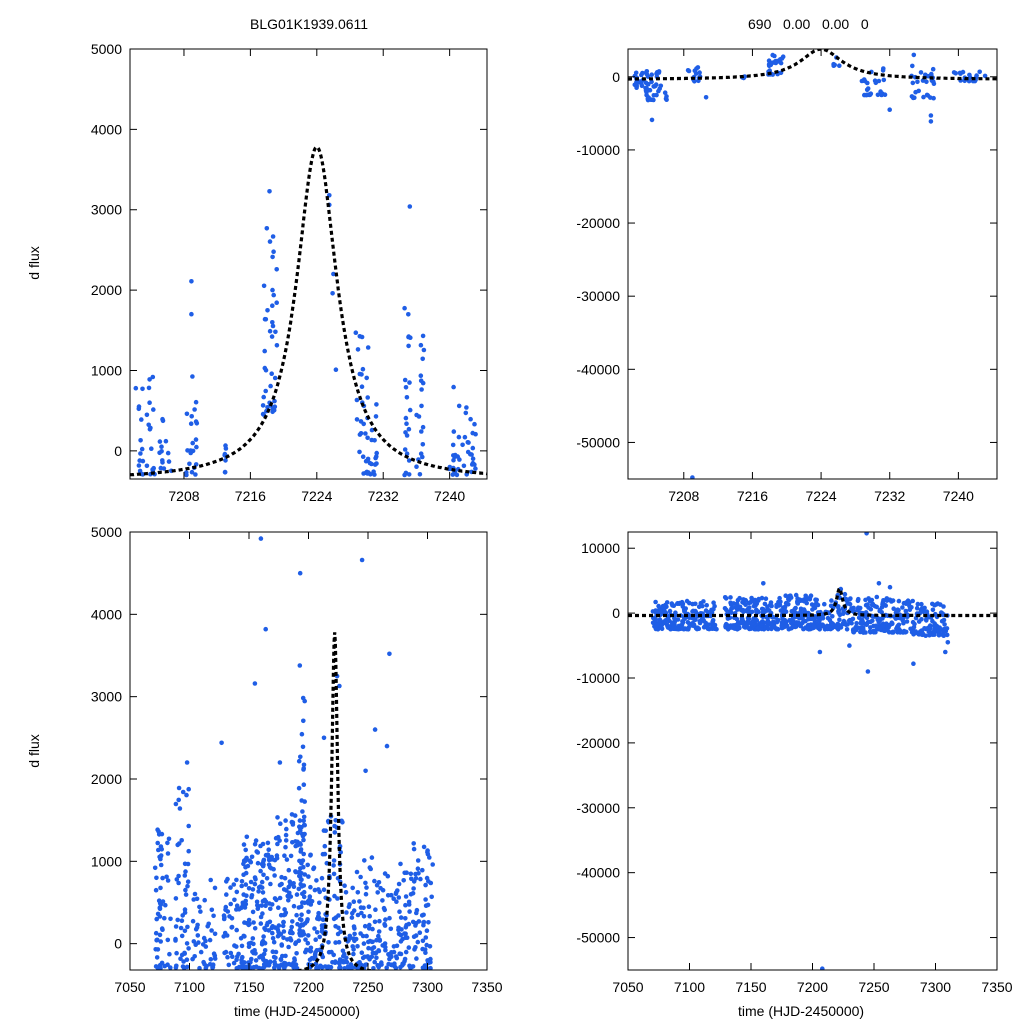 The height and width of the screenshot is (1024, 1024). I want to click on x-tick-label: 7224, so click(316, 496).